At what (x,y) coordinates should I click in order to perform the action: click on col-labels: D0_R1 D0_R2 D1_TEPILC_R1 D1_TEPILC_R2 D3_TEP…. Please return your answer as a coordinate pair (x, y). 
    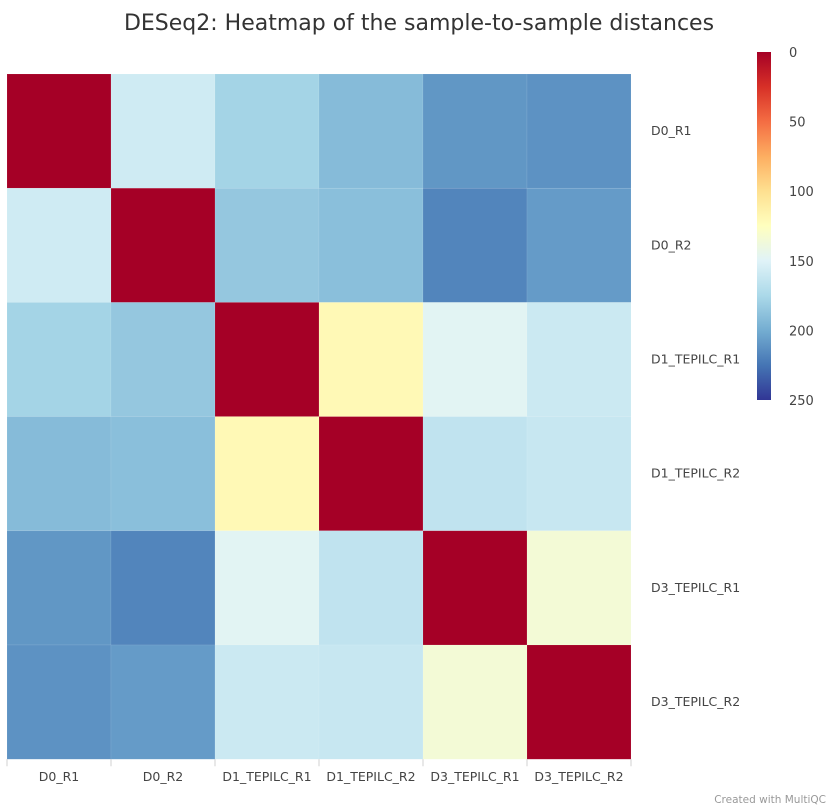
    Looking at the image, I should click on (319, 771).